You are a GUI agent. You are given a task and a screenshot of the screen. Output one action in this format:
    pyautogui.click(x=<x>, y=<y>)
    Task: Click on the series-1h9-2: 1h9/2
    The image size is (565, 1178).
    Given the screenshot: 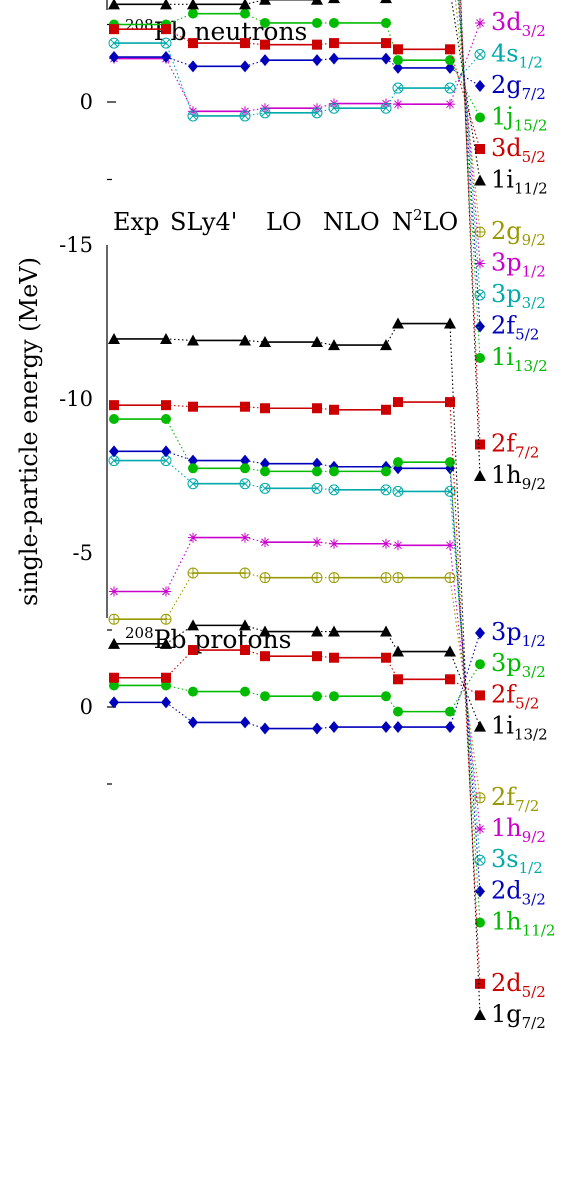 What is the action you would take?
    pyautogui.click(x=503, y=246)
    